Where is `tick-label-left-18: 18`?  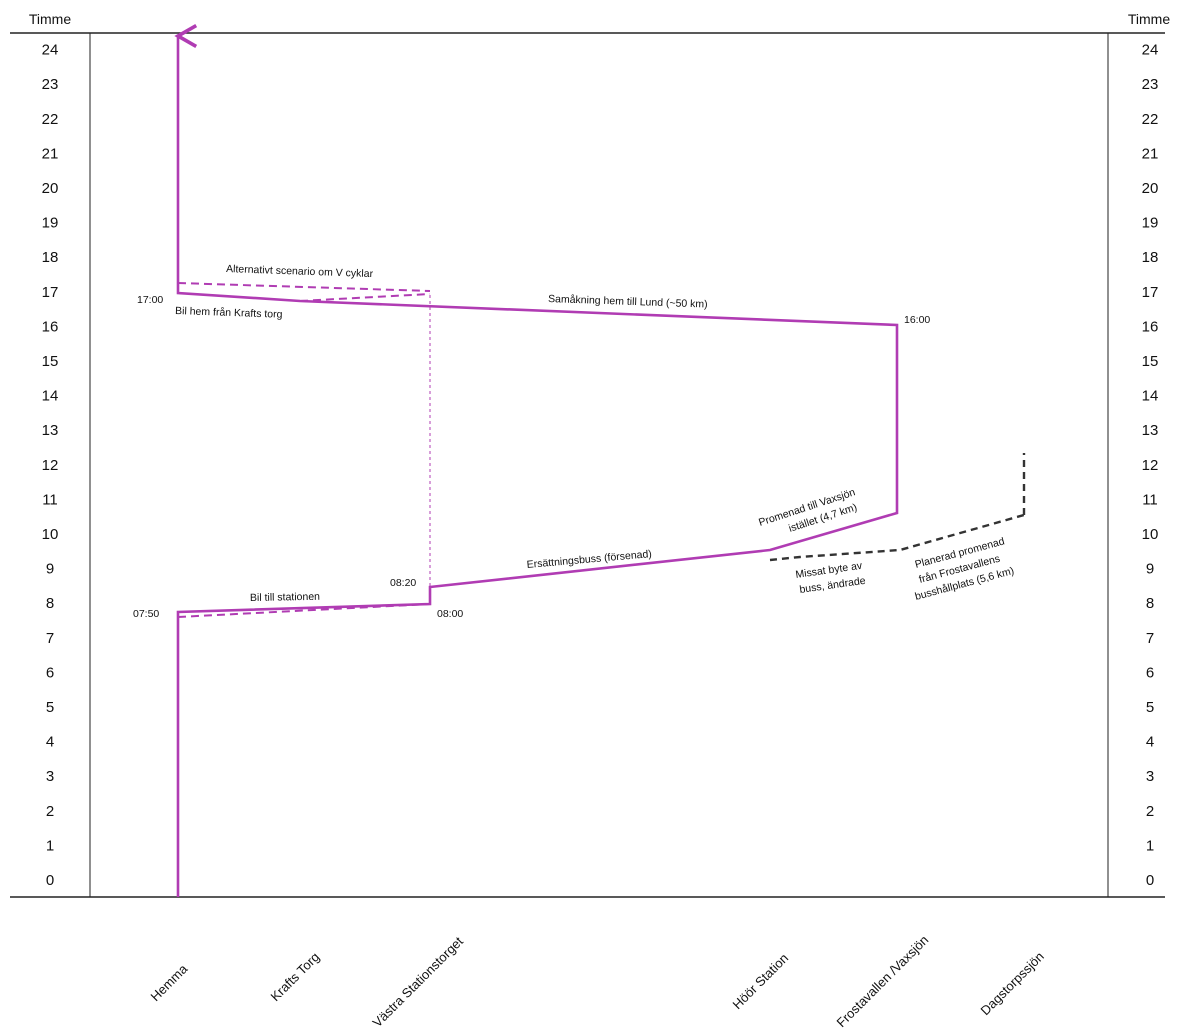
tick-label-left-18: 18 is located at coordinates (50, 257).